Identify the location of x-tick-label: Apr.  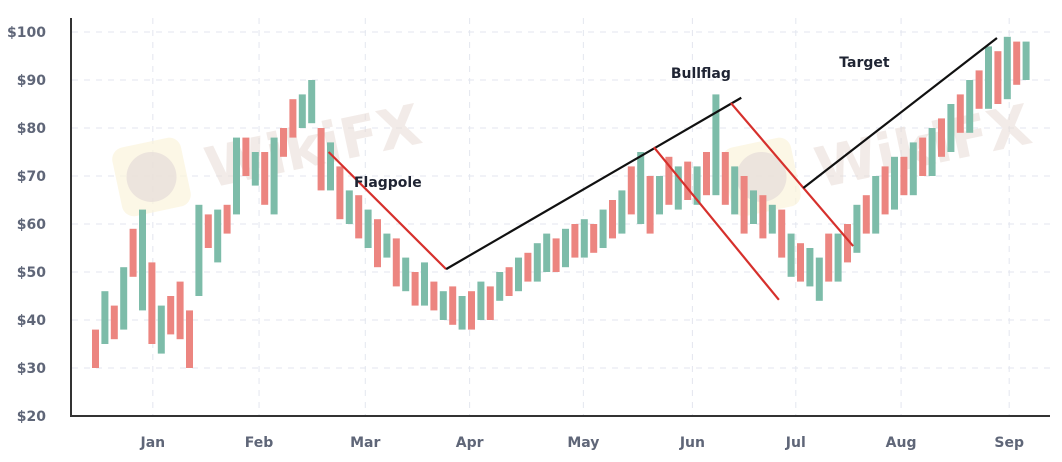
(470, 443).